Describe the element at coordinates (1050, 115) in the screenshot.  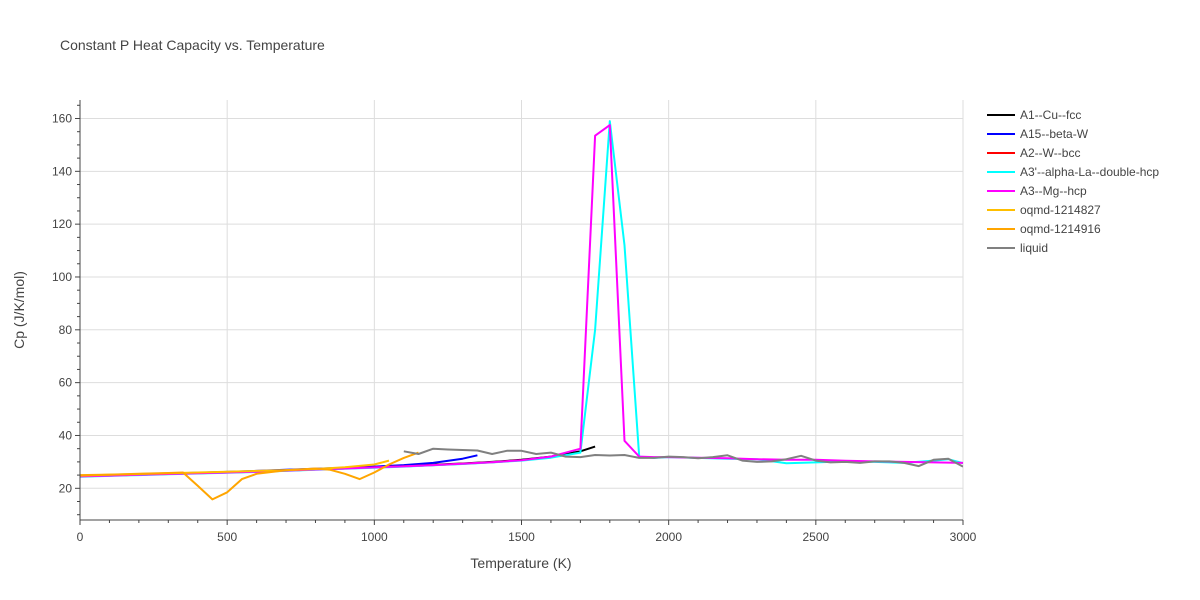
I see `legend-entry: A1--Cu--fcc` at that location.